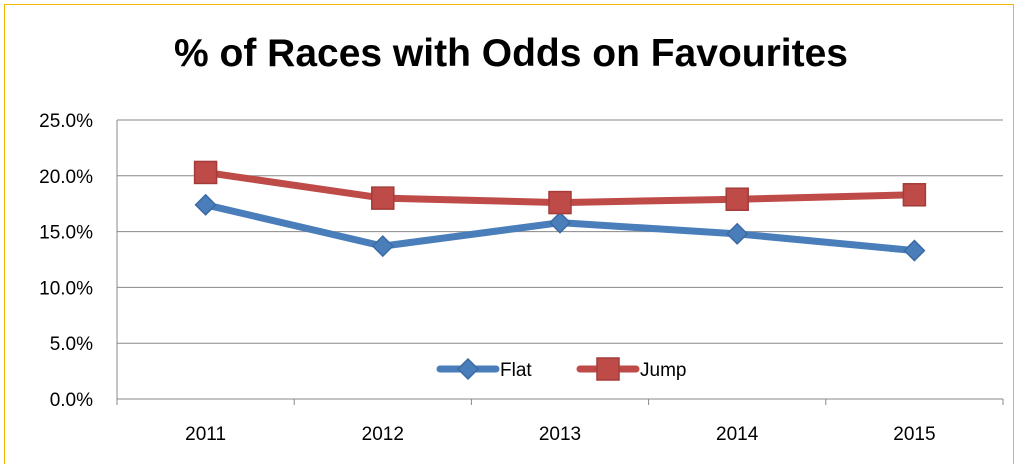 Image resolution: width=1022 pixels, height=464 pixels. What do you see at coordinates (383, 434) in the screenshot?
I see `x-tick-label: 2012` at bounding box center [383, 434].